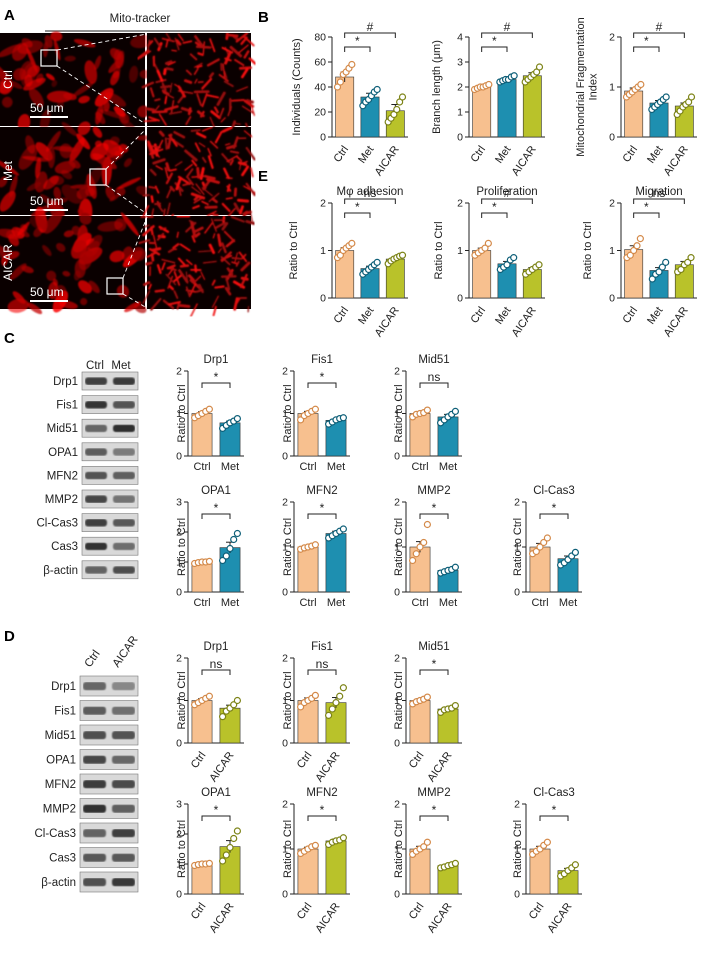 The width and height of the screenshot is (727, 954). I want to click on micro-row-label: Met, so click(8, 170).